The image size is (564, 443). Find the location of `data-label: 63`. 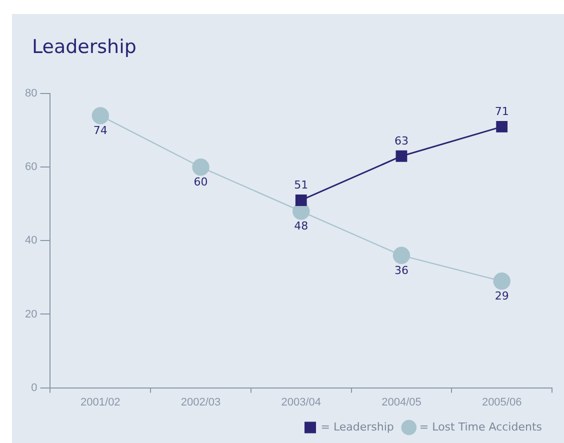

data-label: 63 is located at coordinates (401, 141).